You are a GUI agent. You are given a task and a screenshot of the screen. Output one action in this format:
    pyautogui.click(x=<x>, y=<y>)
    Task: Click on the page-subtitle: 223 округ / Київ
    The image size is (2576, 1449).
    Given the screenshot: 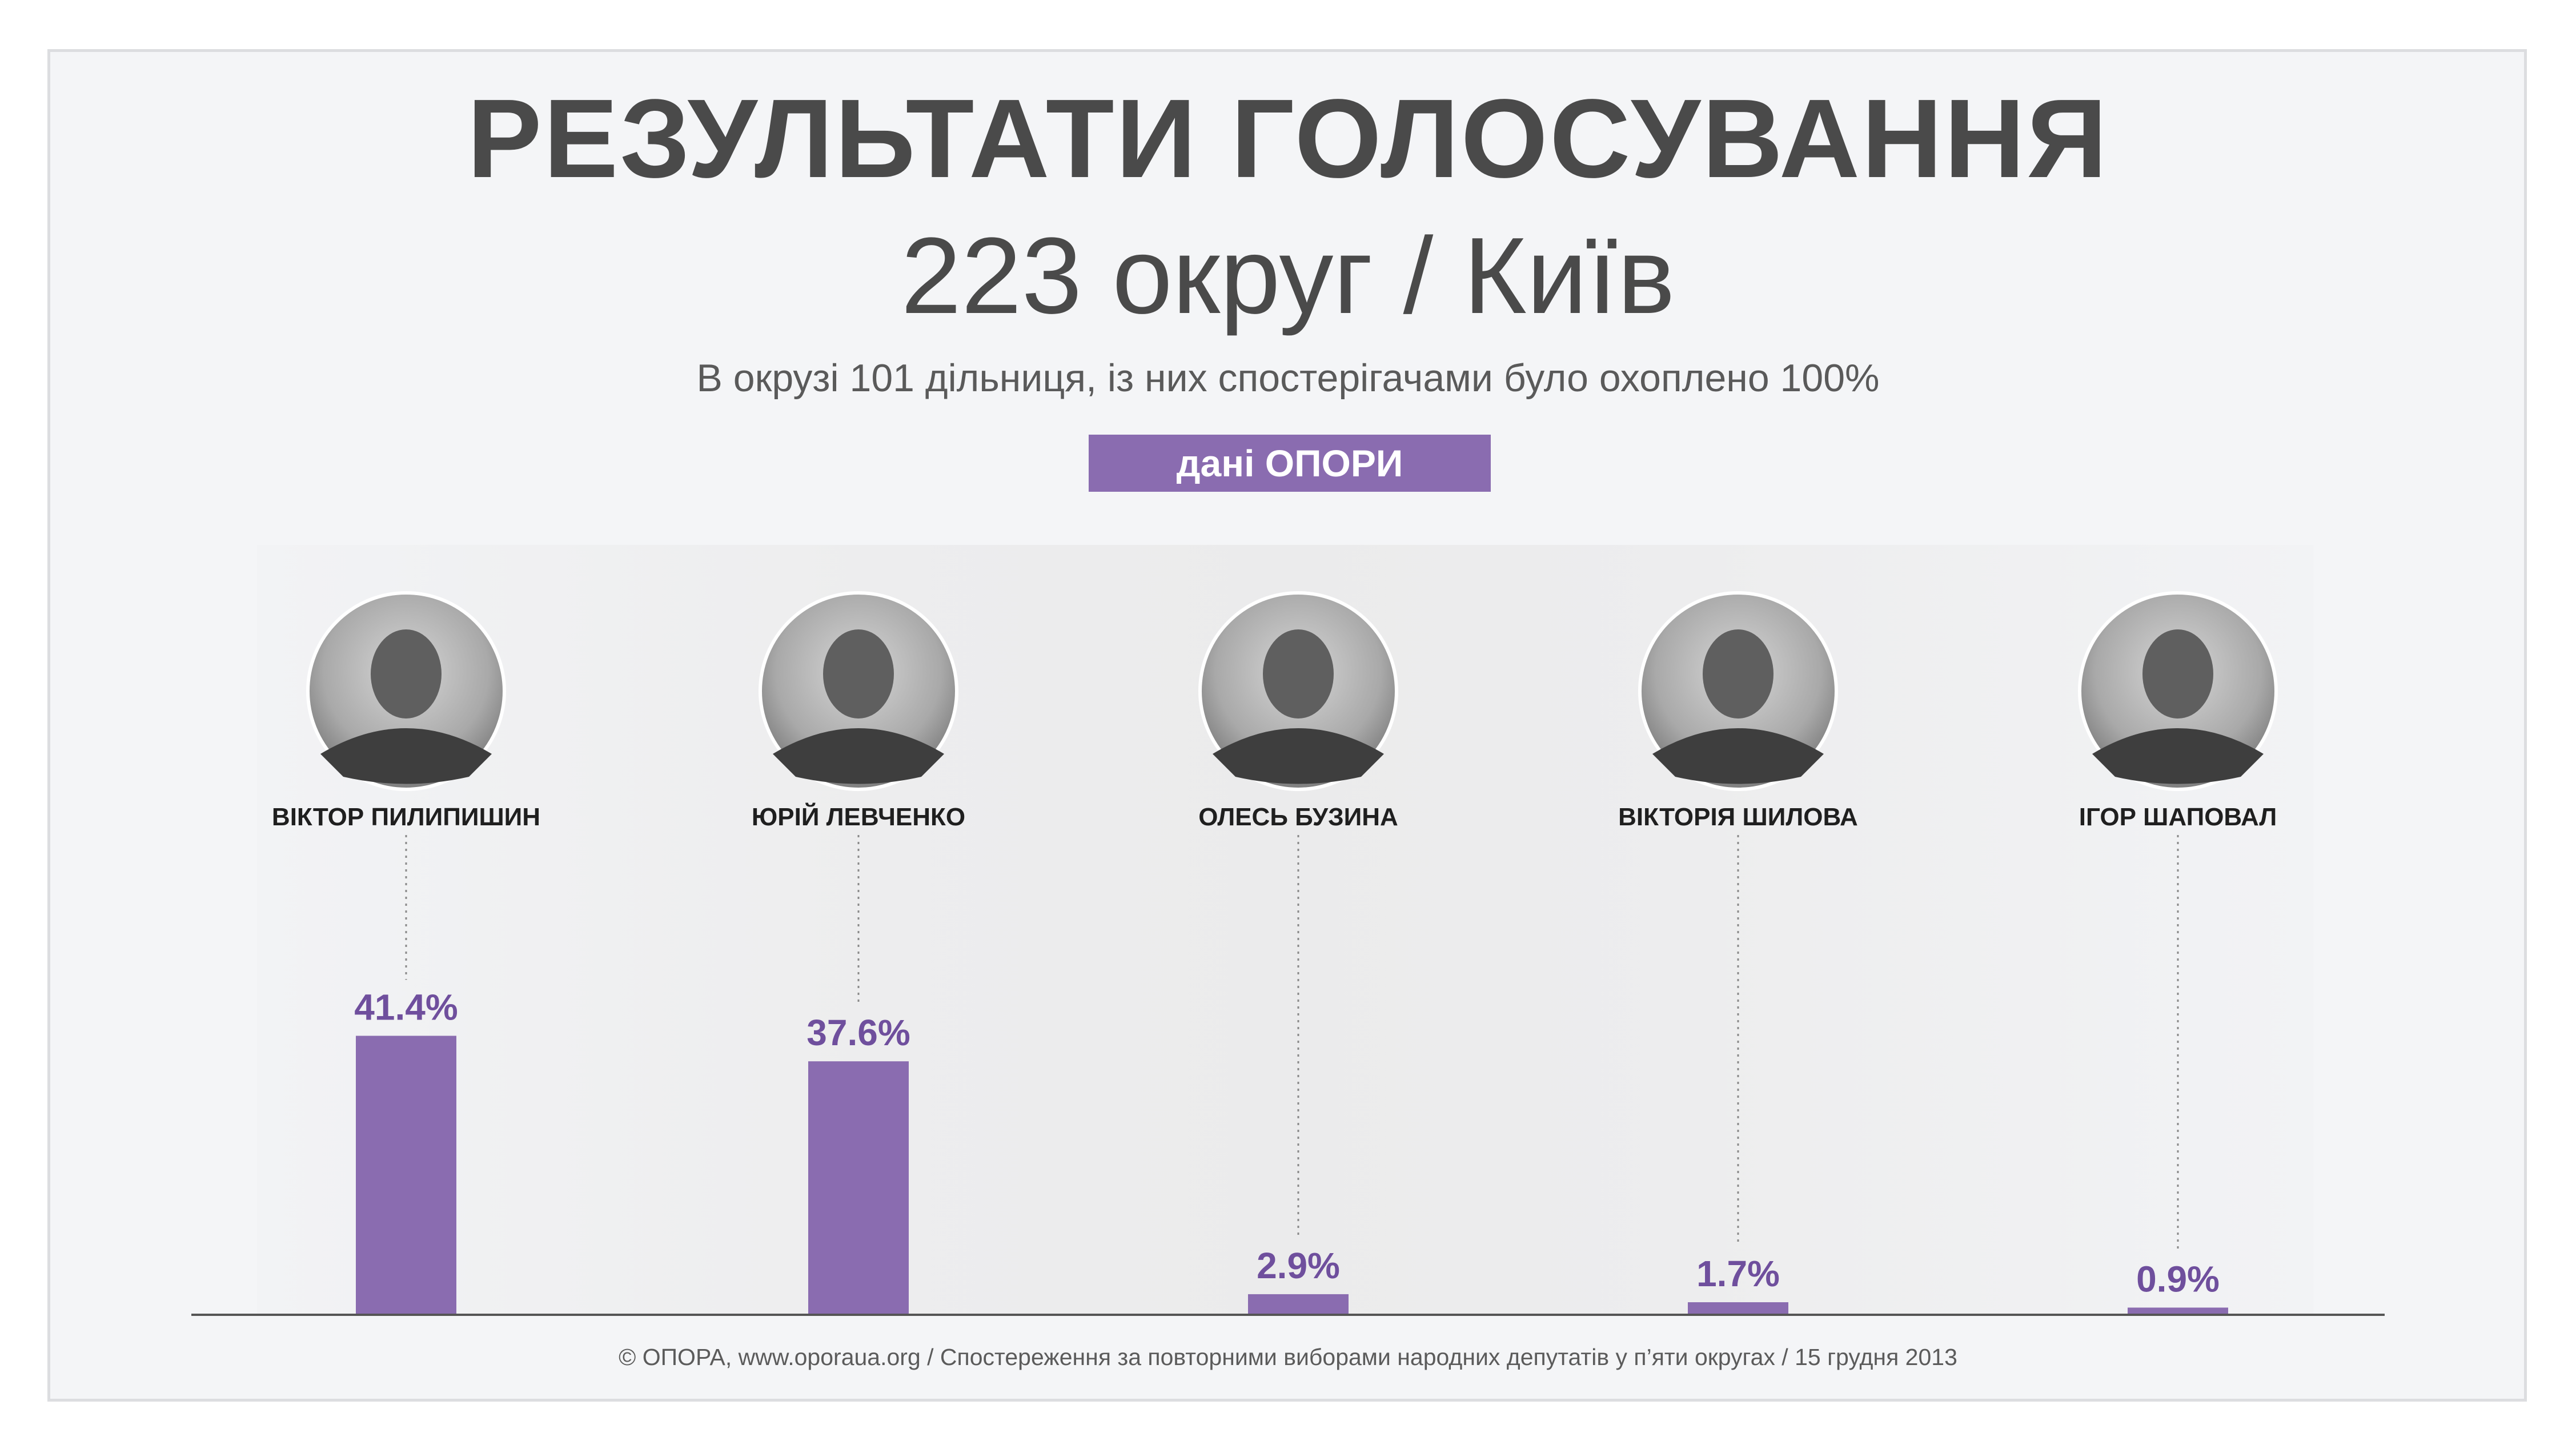 What is the action you would take?
    pyautogui.click(x=1288, y=275)
    